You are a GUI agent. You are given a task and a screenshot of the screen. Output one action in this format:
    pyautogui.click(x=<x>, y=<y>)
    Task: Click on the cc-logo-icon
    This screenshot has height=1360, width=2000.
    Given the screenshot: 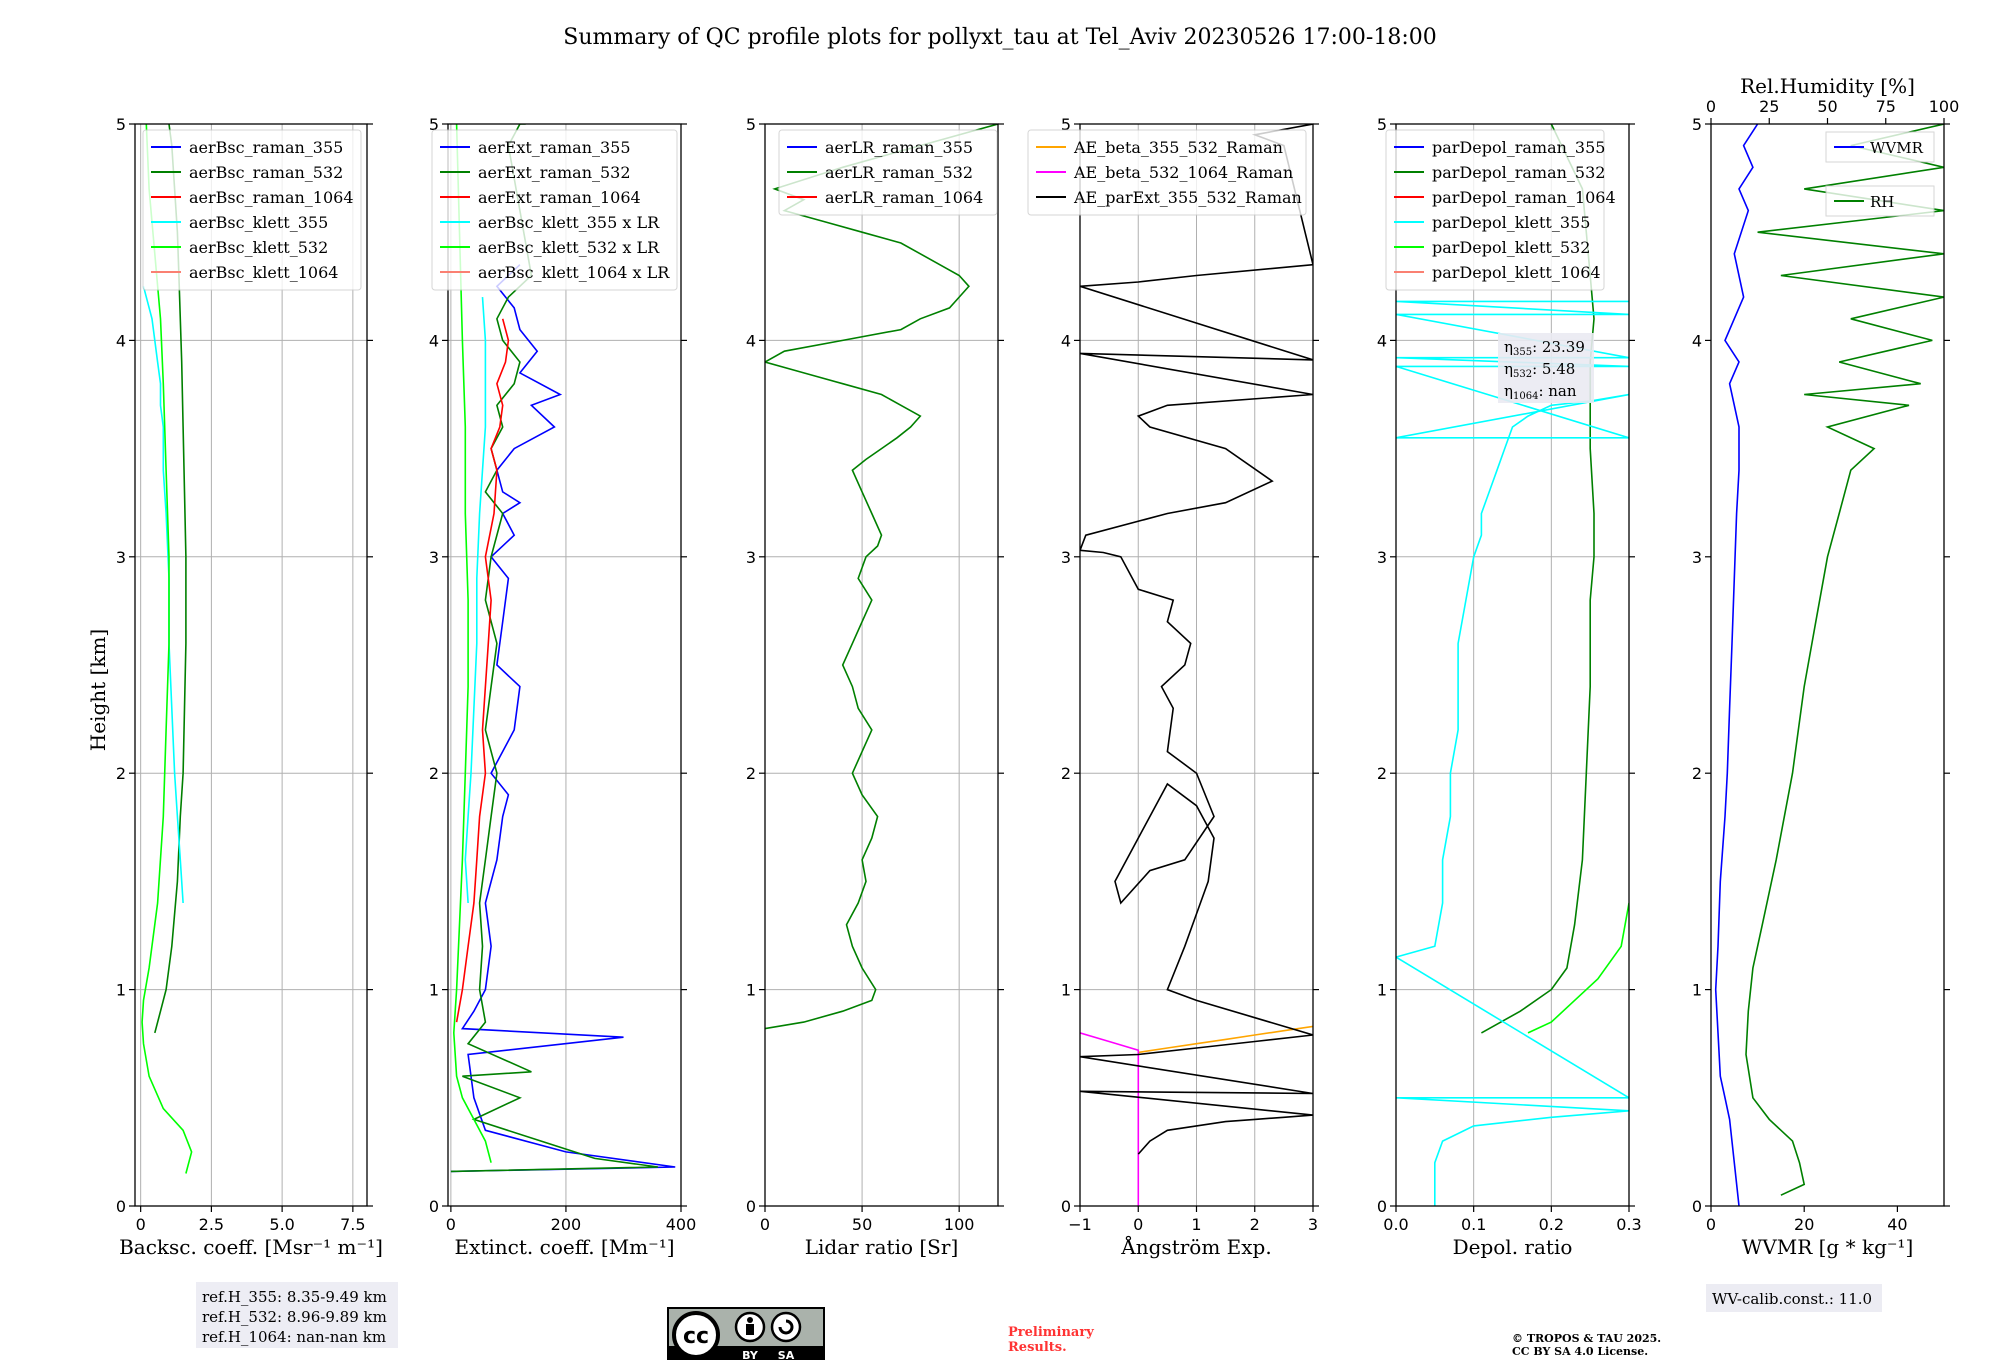 What is the action you would take?
    pyautogui.click(x=696, y=1335)
    